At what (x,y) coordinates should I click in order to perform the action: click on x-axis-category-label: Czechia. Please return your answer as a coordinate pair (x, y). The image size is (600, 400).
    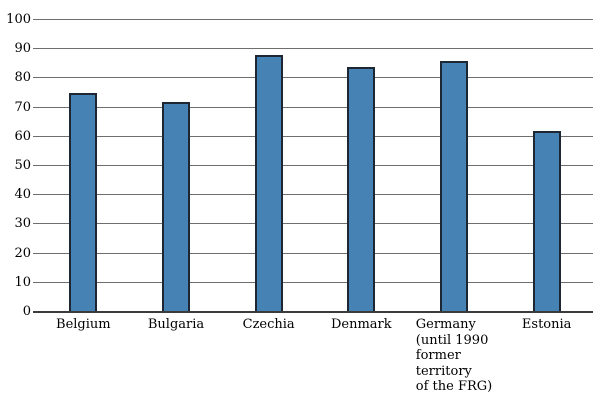
    Looking at the image, I should click on (268, 324).